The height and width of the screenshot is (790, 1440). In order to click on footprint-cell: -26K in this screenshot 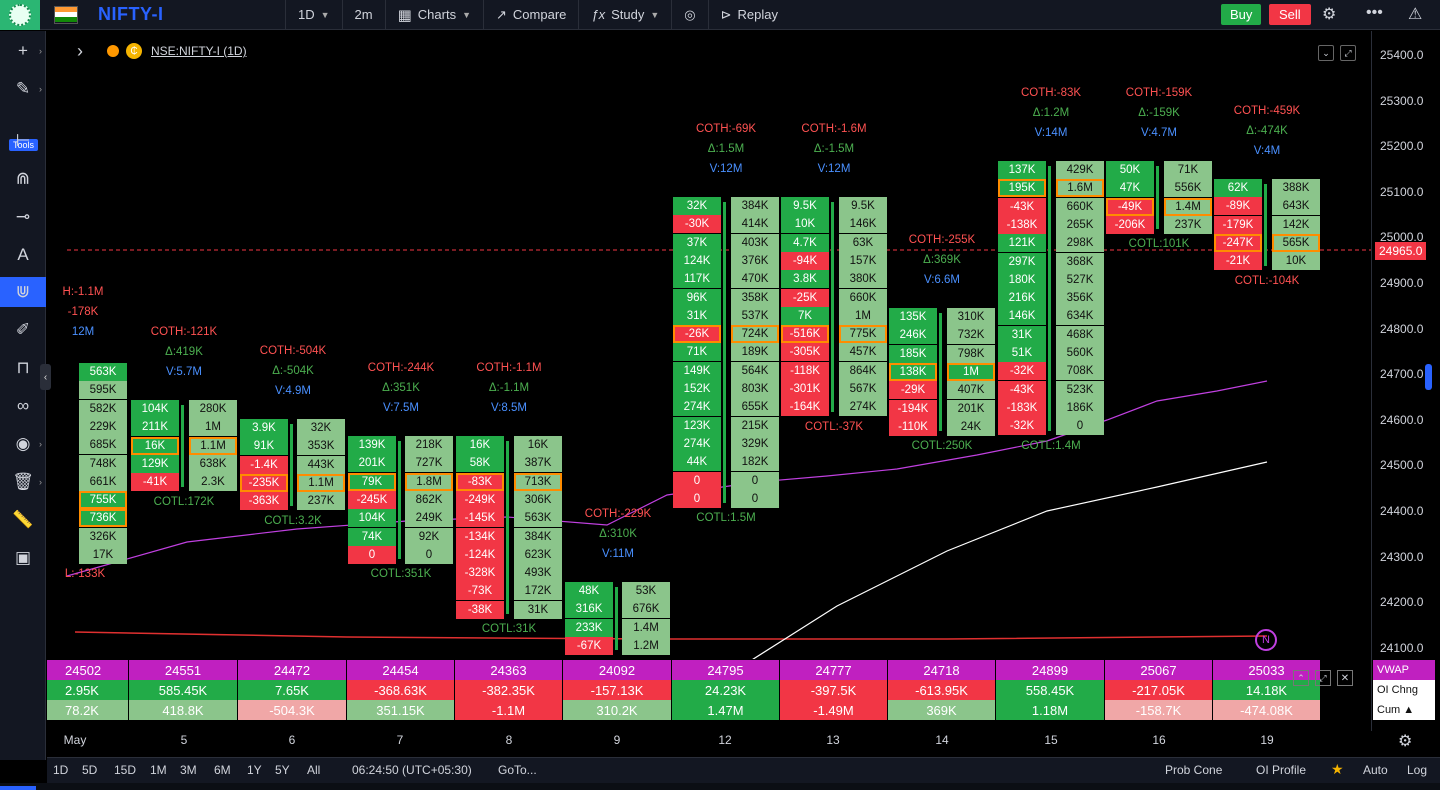, I will do `click(697, 334)`.